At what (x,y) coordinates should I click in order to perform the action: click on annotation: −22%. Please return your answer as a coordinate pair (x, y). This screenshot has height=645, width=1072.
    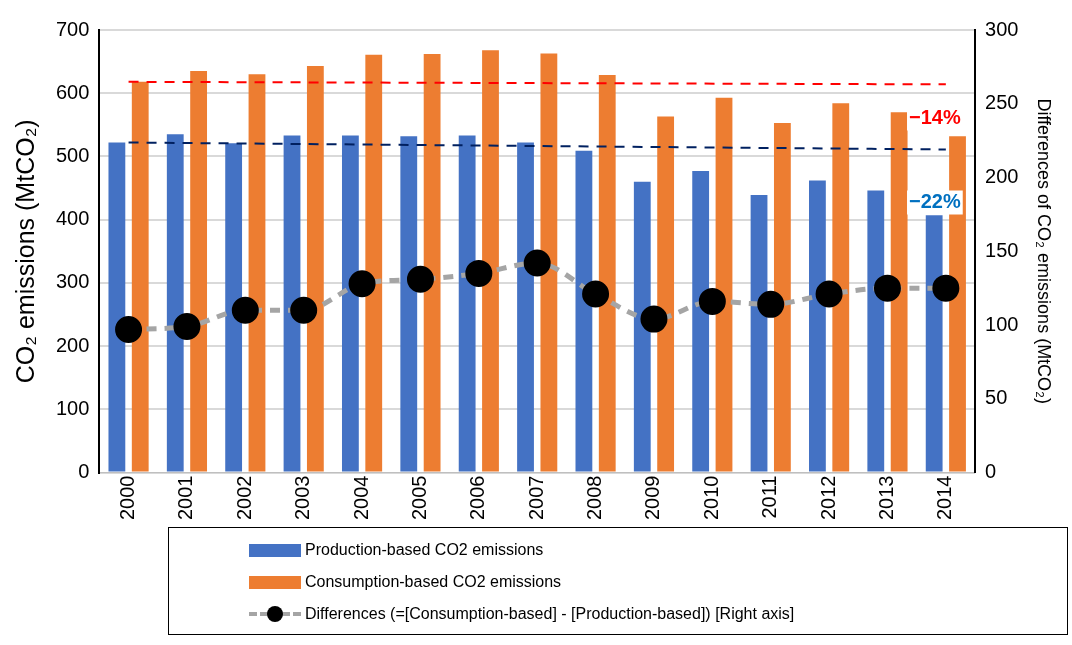
    Looking at the image, I should click on (935, 201).